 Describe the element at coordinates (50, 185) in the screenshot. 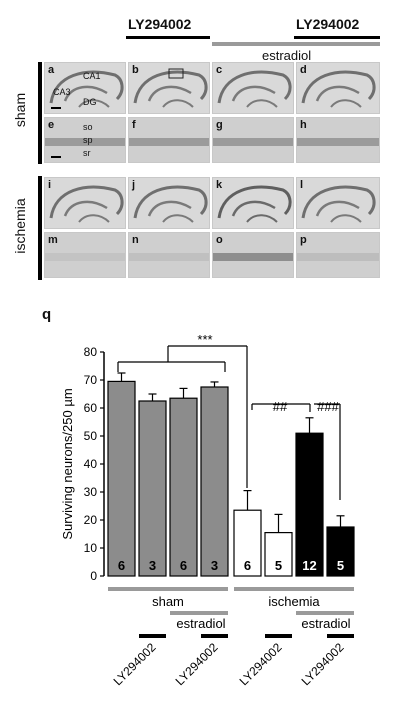

I see `panel-label-i: i` at that location.